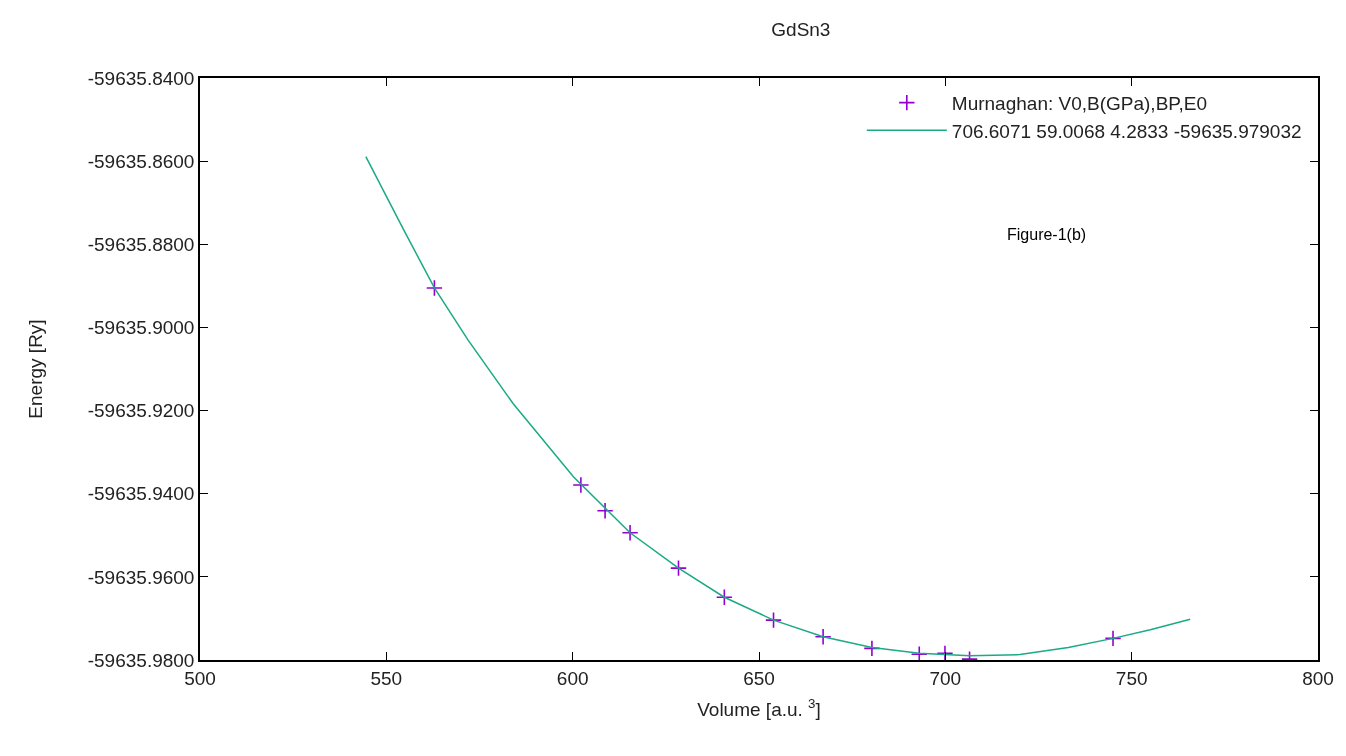 The height and width of the screenshot is (756, 1346). Describe the element at coordinates (141, 78) in the screenshot. I see `y-tick-label: -59635.8400` at that location.